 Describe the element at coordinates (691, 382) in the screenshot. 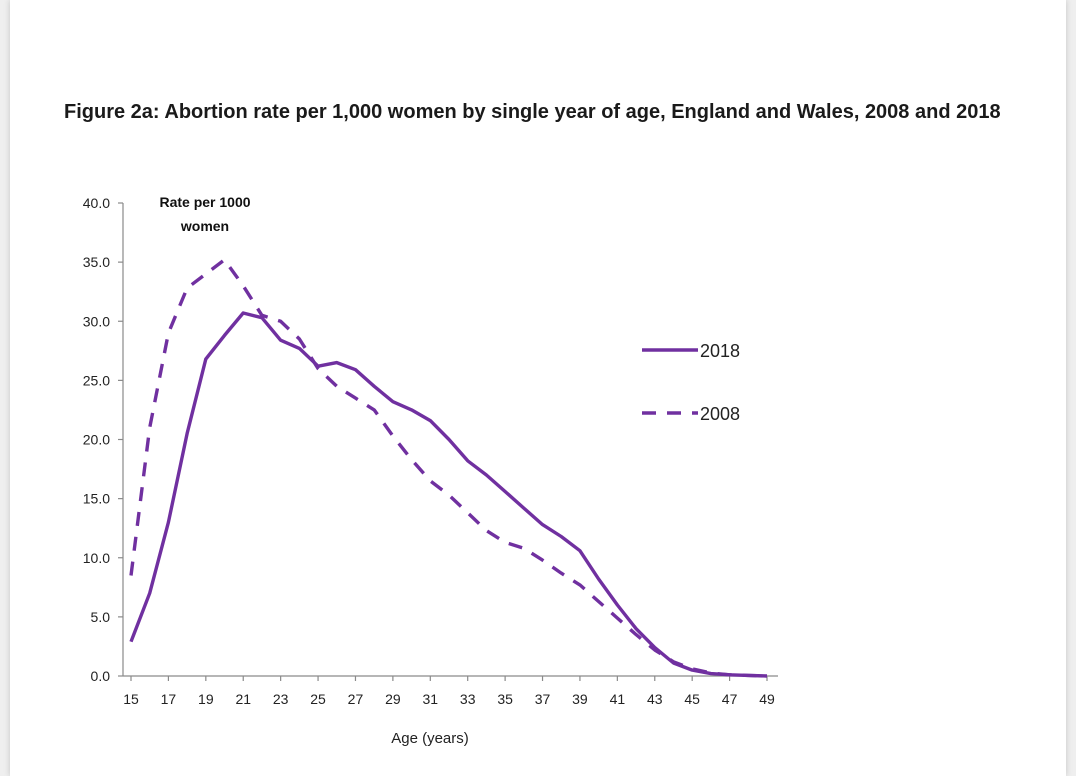

I see `legend: 2018 2008` at that location.